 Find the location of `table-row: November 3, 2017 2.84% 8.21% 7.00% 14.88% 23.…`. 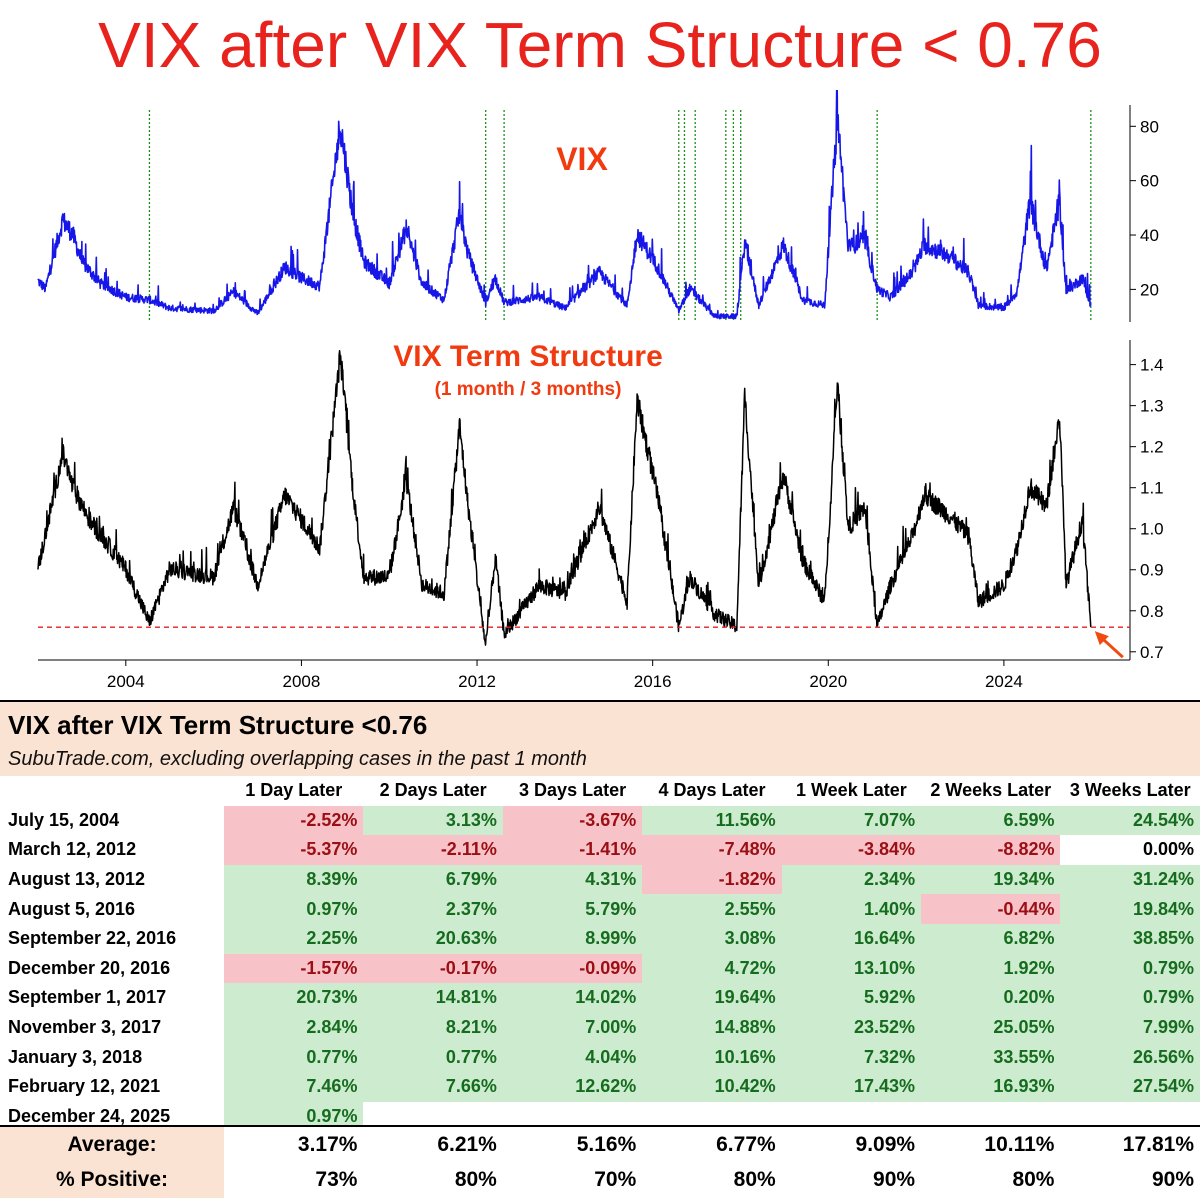

table-row: November 3, 2017 2.84% 8.21% 7.00% 14.88% 23.… is located at coordinates (600, 1027).